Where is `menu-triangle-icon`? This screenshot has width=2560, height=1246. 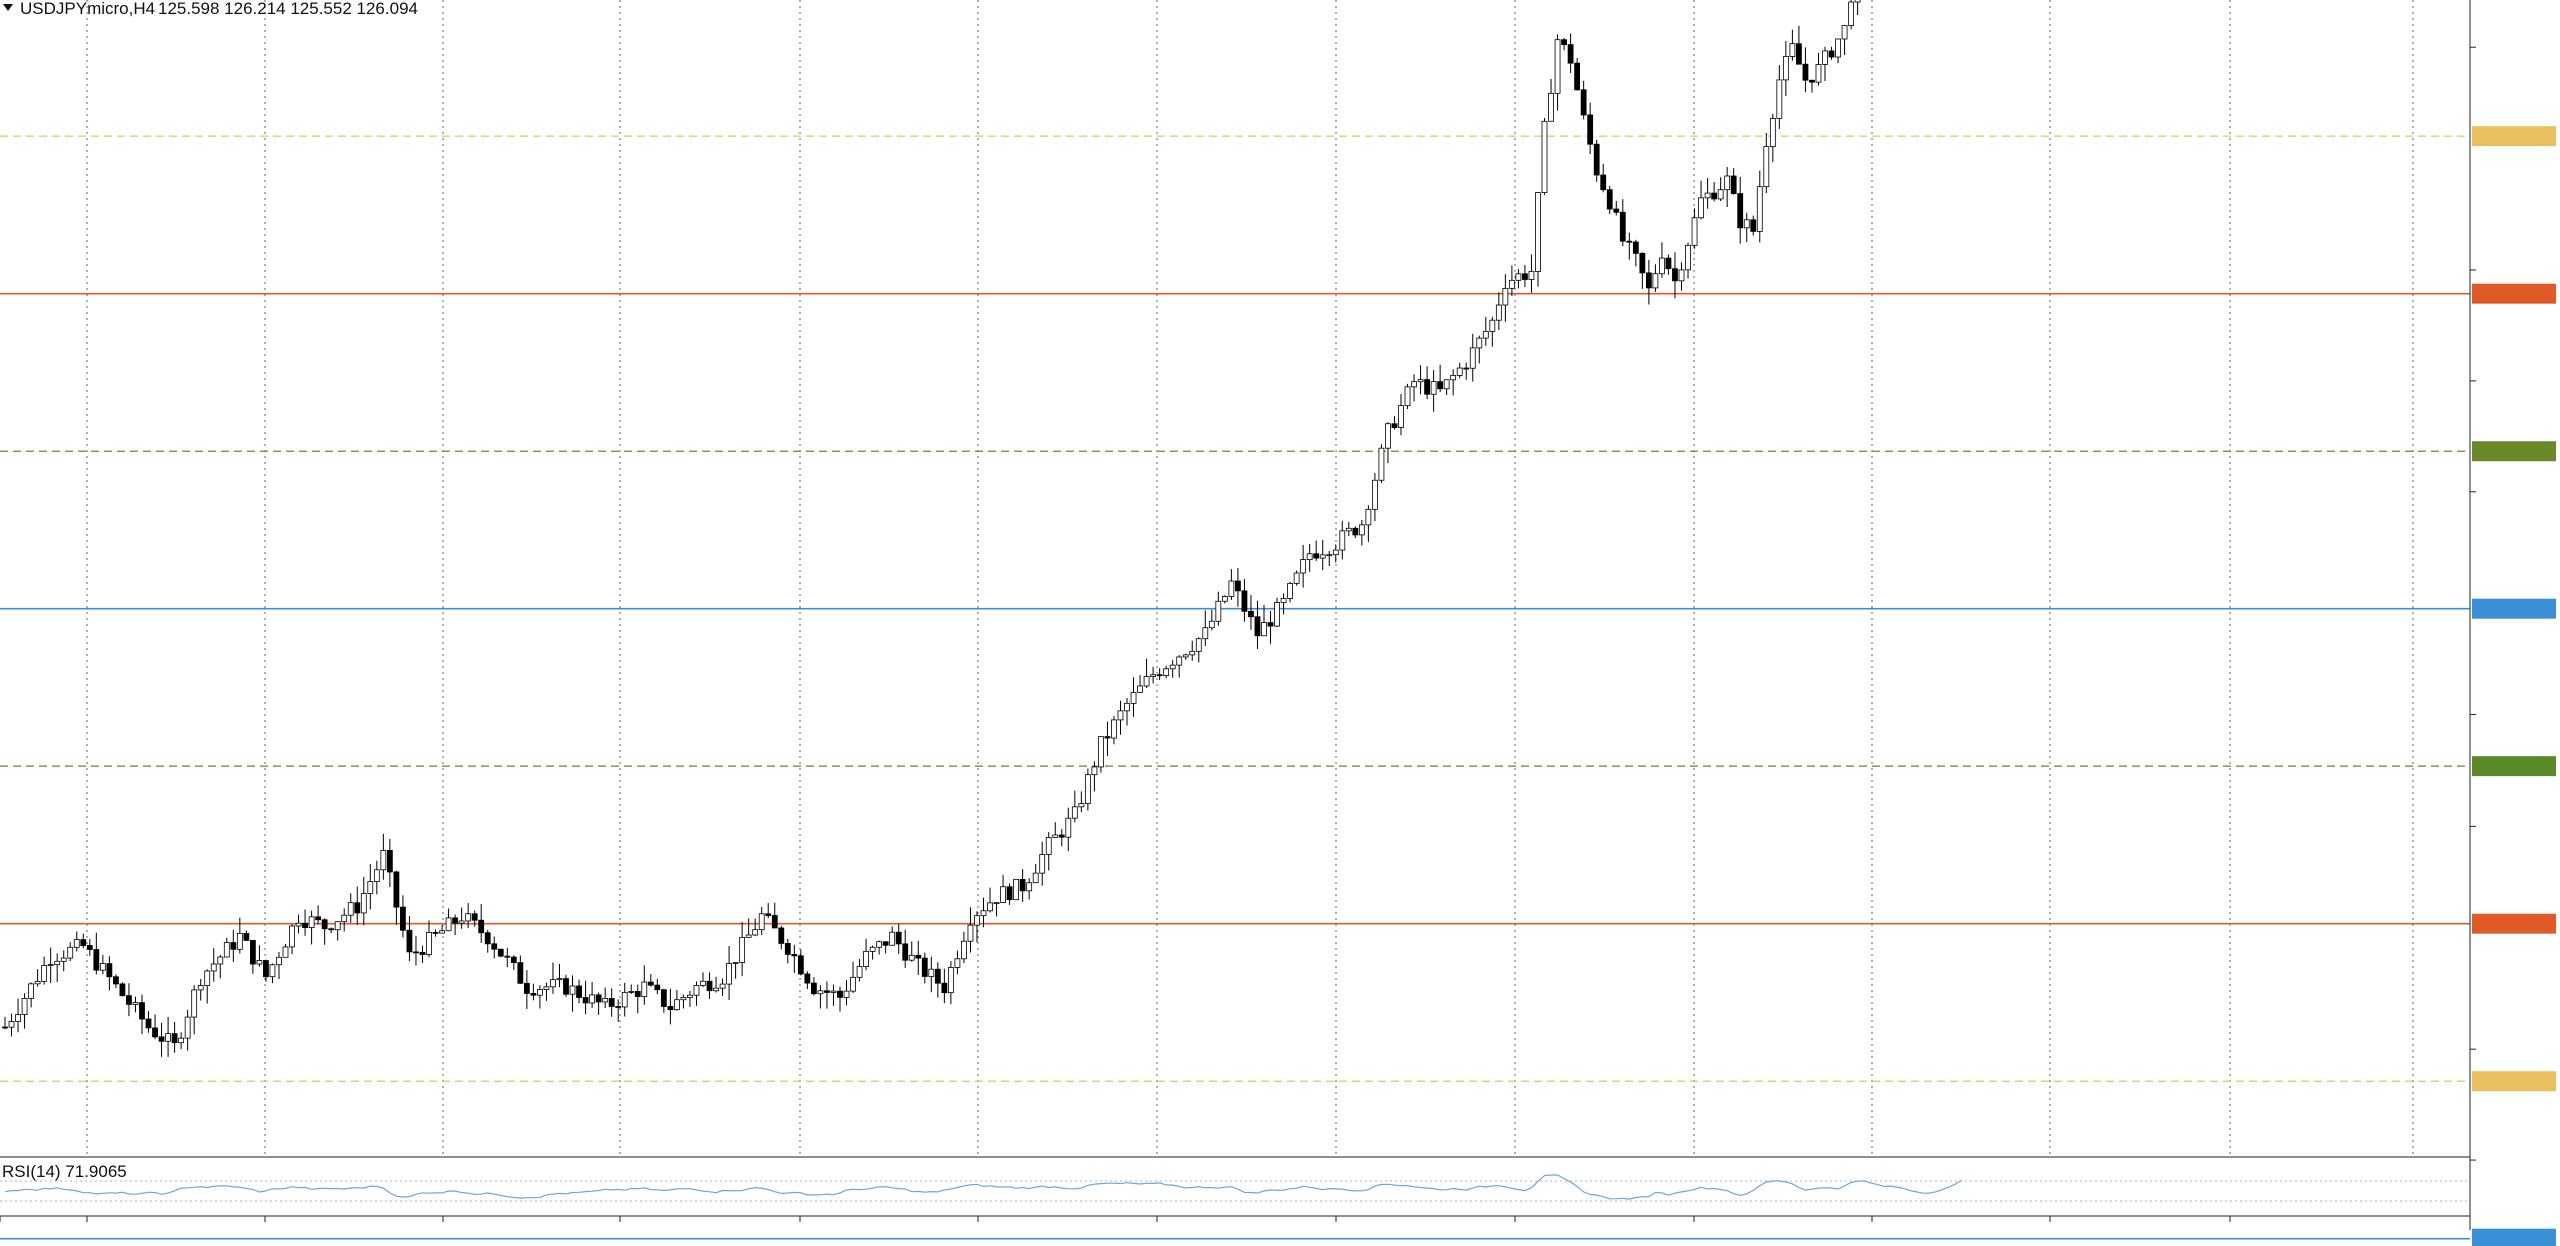
menu-triangle-icon is located at coordinates (8, 7).